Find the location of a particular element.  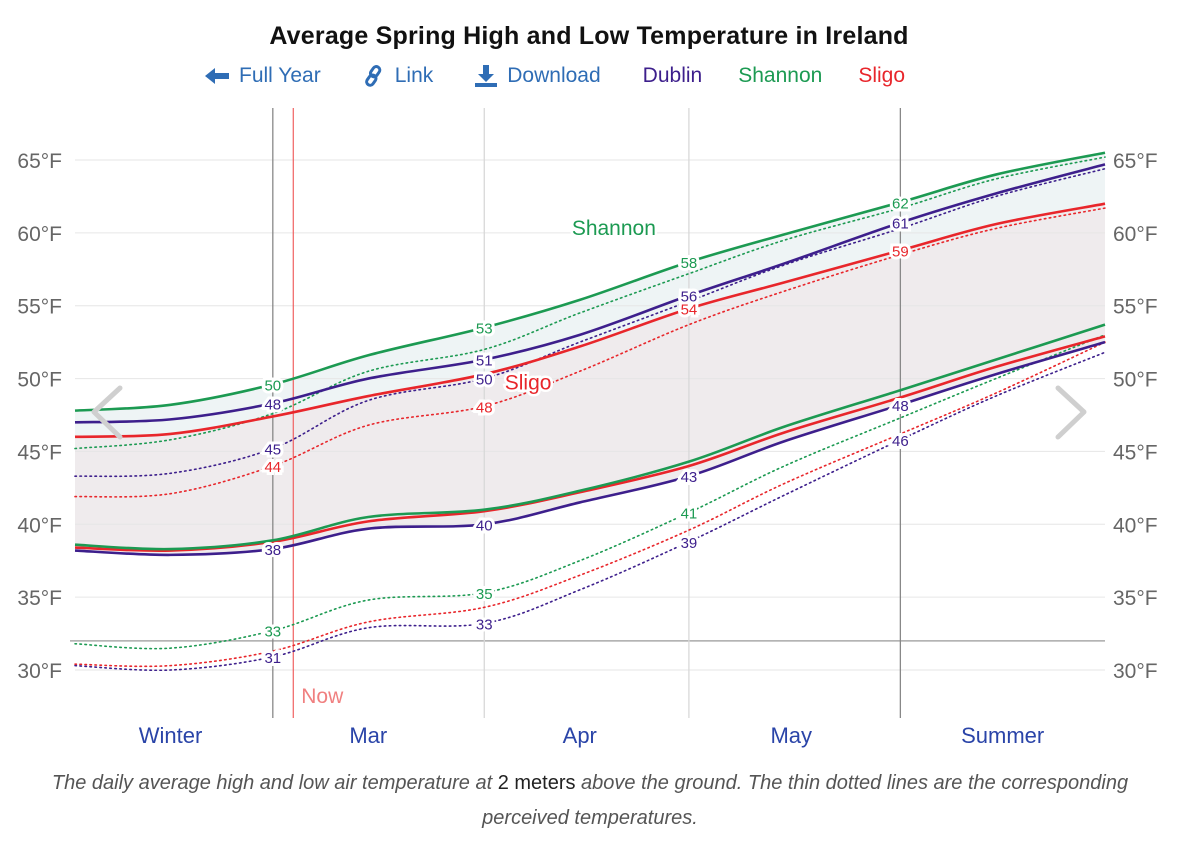

y-tick-label-right: 40°F is located at coordinates (1135, 525).